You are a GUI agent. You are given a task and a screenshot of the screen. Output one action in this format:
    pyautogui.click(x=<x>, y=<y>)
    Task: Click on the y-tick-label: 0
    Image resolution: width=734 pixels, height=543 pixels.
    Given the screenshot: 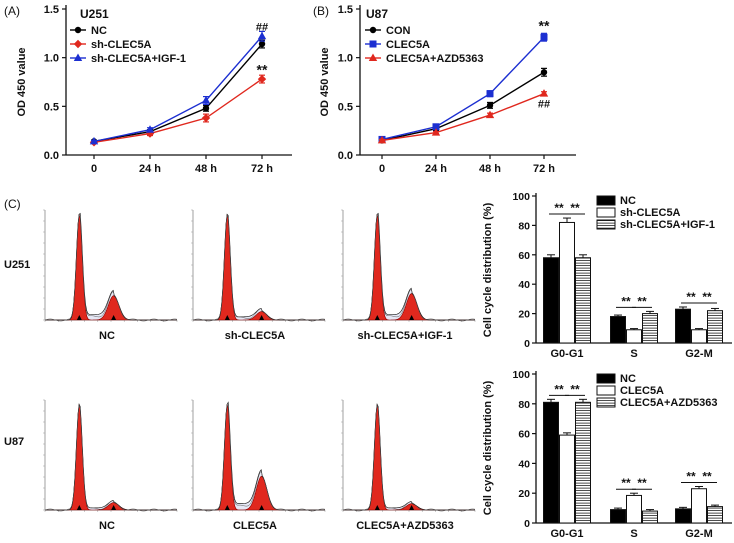 What is the action you would take?
    pyautogui.click(x=527, y=344)
    